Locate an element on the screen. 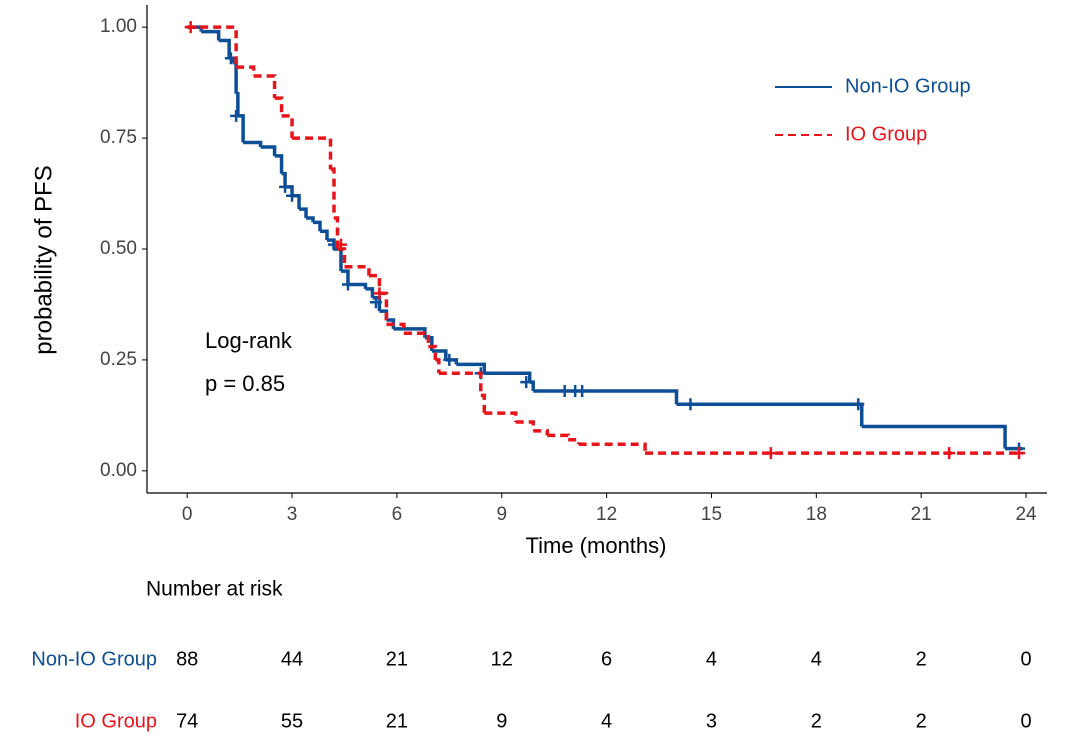  risk-count: 88 is located at coordinates (187, 659).